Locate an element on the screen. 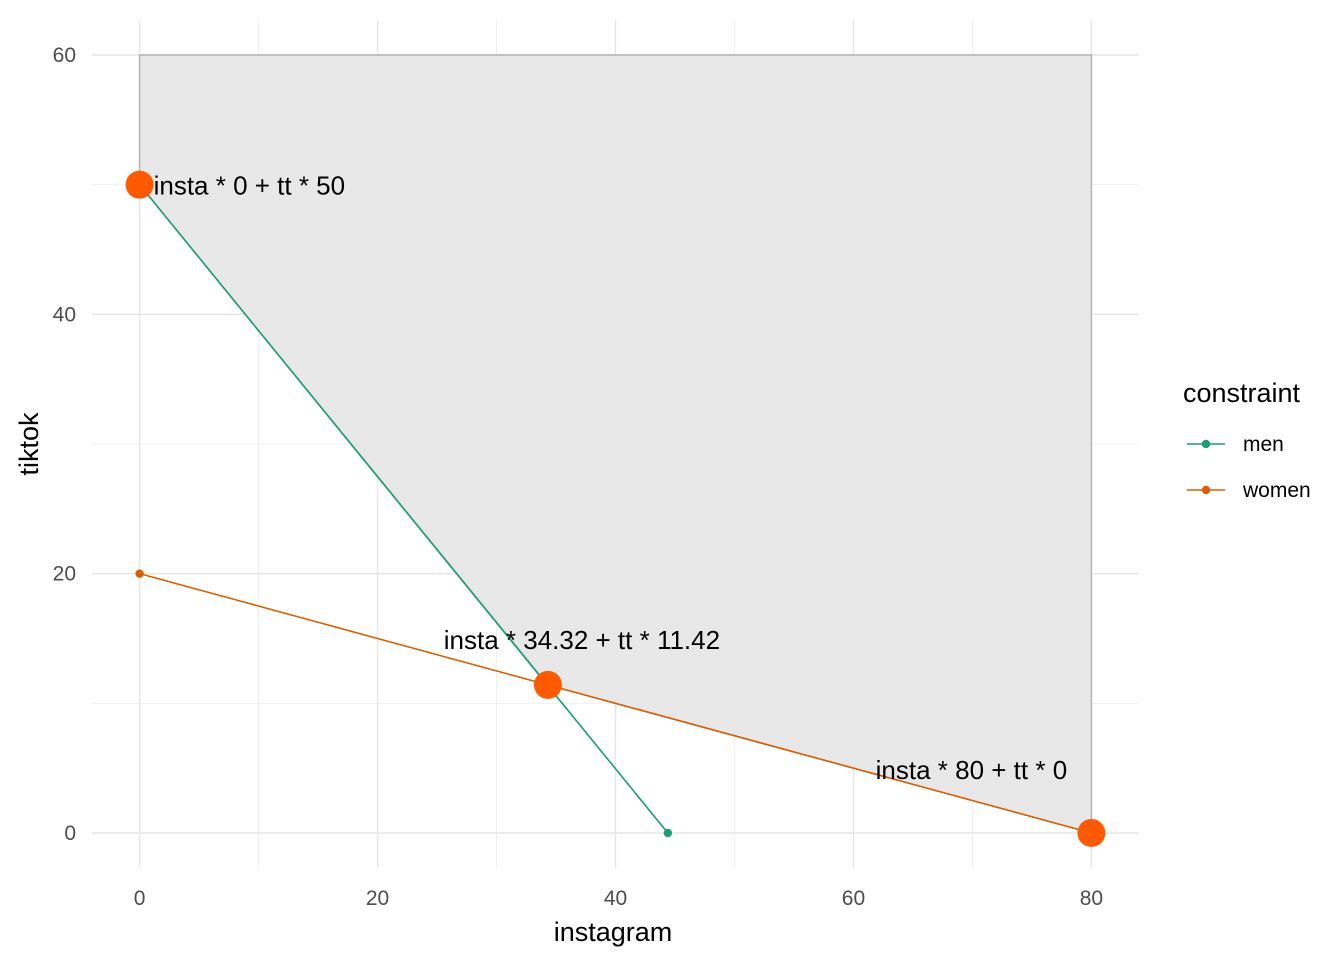 This screenshot has width=1344, height=960. y-axis-ticks: 0 20 40 60 is located at coordinates (64, 444).